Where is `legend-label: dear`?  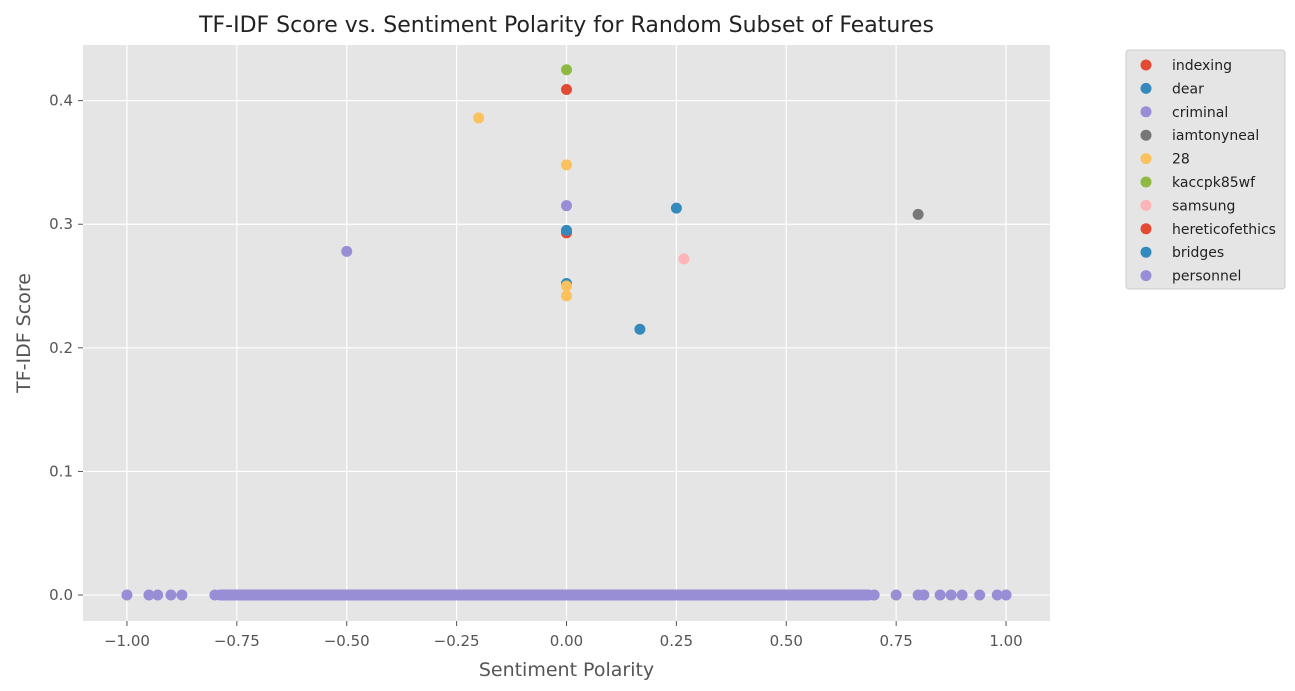 legend-label: dear is located at coordinates (1188, 89).